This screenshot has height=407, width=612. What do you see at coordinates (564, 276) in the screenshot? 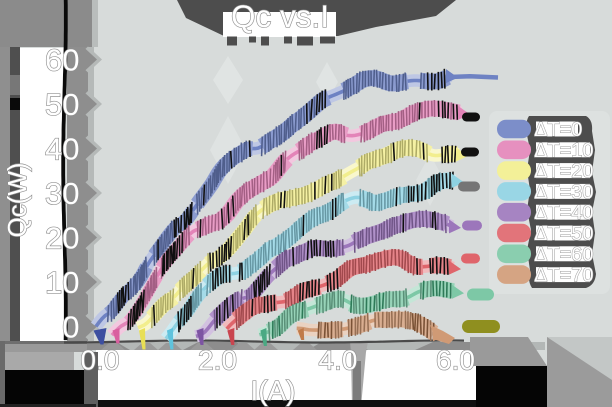
I see `svg-text: ΔT=70` at bounding box center [564, 276].